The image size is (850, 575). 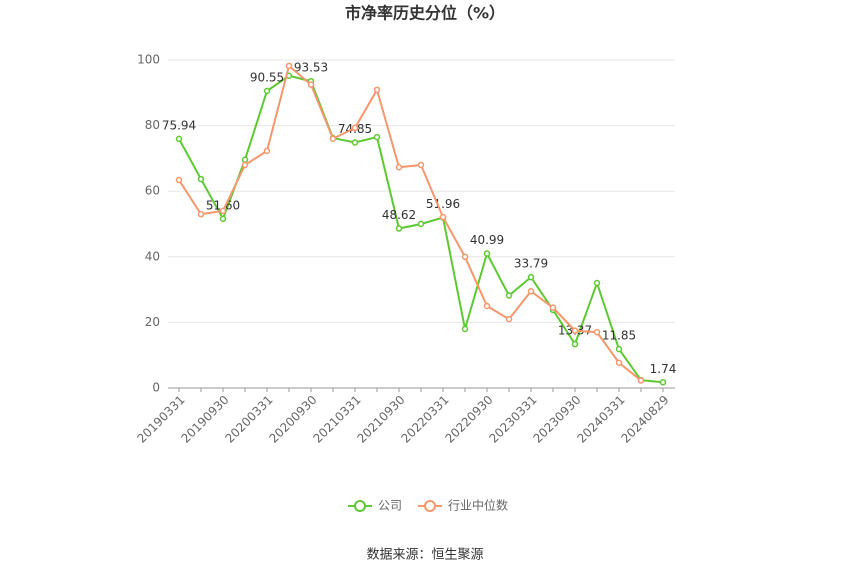 What do you see at coordinates (487, 240) in the screenshot?
I see `data-label: 40.99` at bounding box center [487, 240].